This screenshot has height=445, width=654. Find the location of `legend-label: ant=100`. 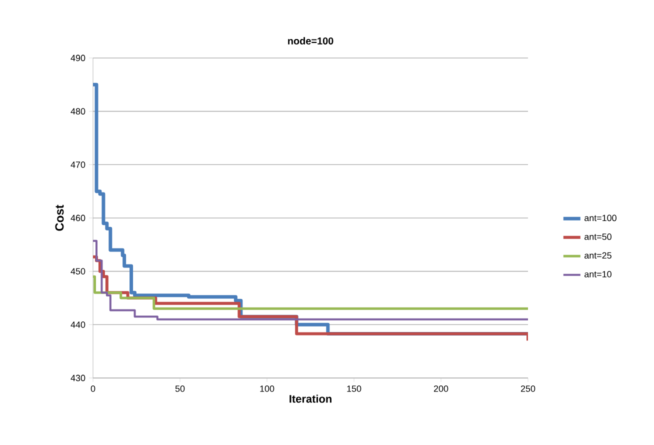

legend-label: ant=100 is located at coordinates (600, 218).